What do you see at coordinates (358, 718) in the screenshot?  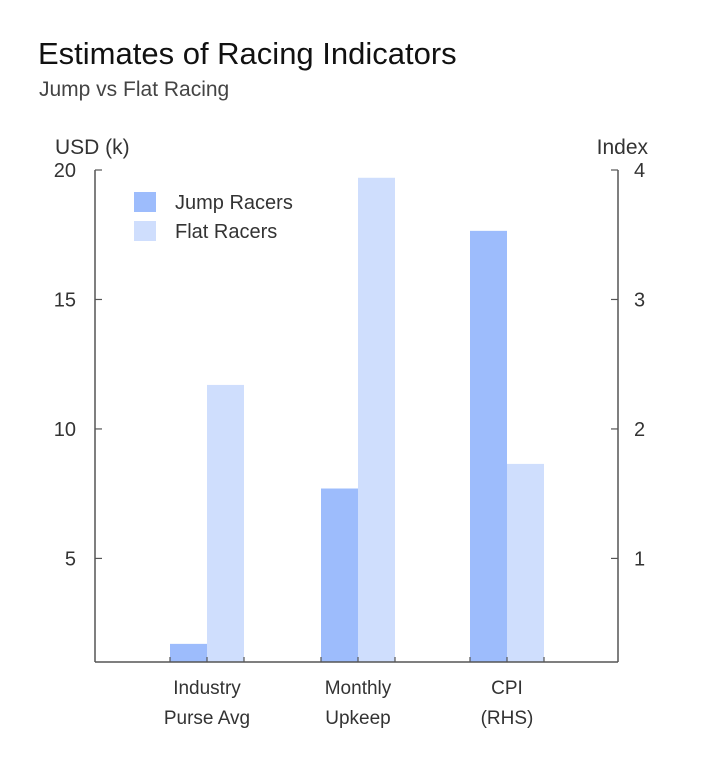 I see `category-label: Upkeep` at bounding box center [358, 718].